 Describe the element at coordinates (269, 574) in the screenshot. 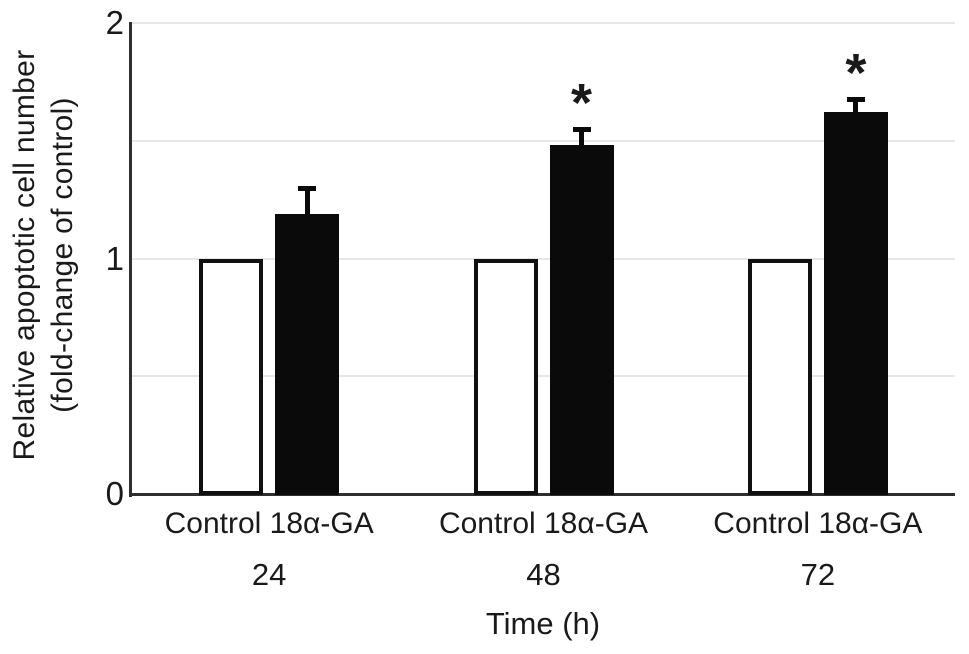

I see `time-tick-label: 24` at that location.